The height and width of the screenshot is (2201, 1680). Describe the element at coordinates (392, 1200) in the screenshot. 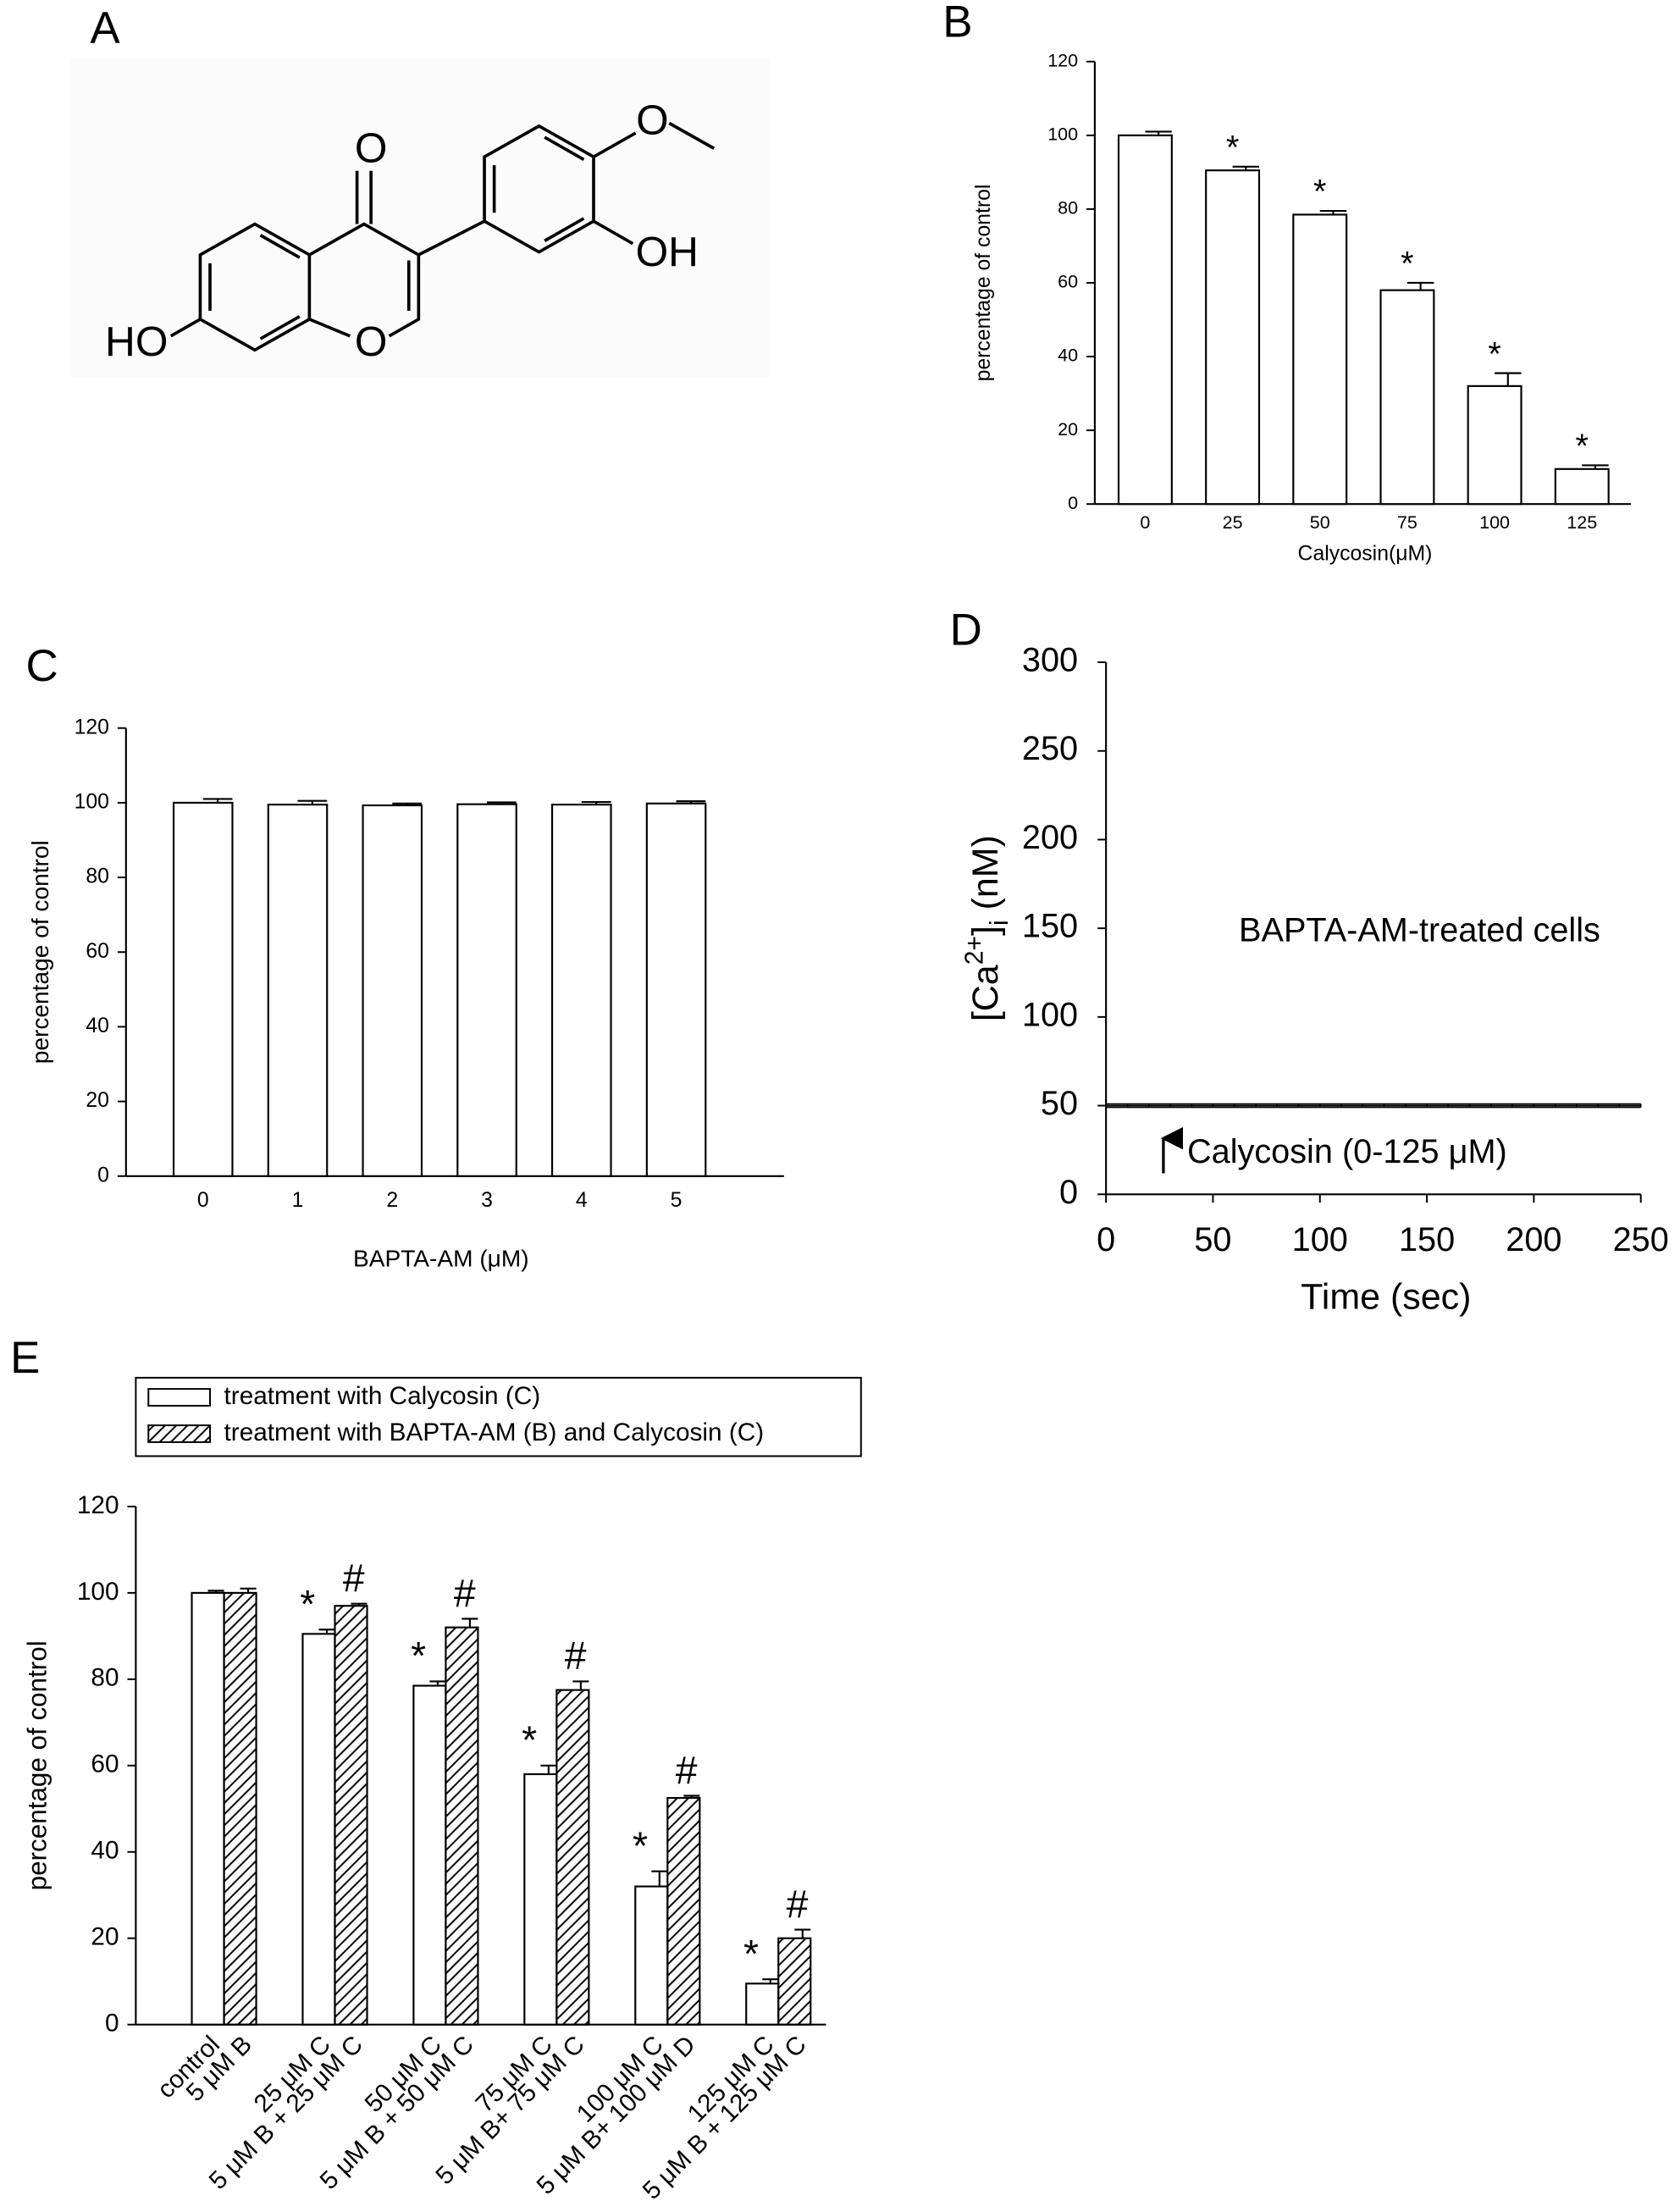

I see `x-tick-label: 2` at that location.